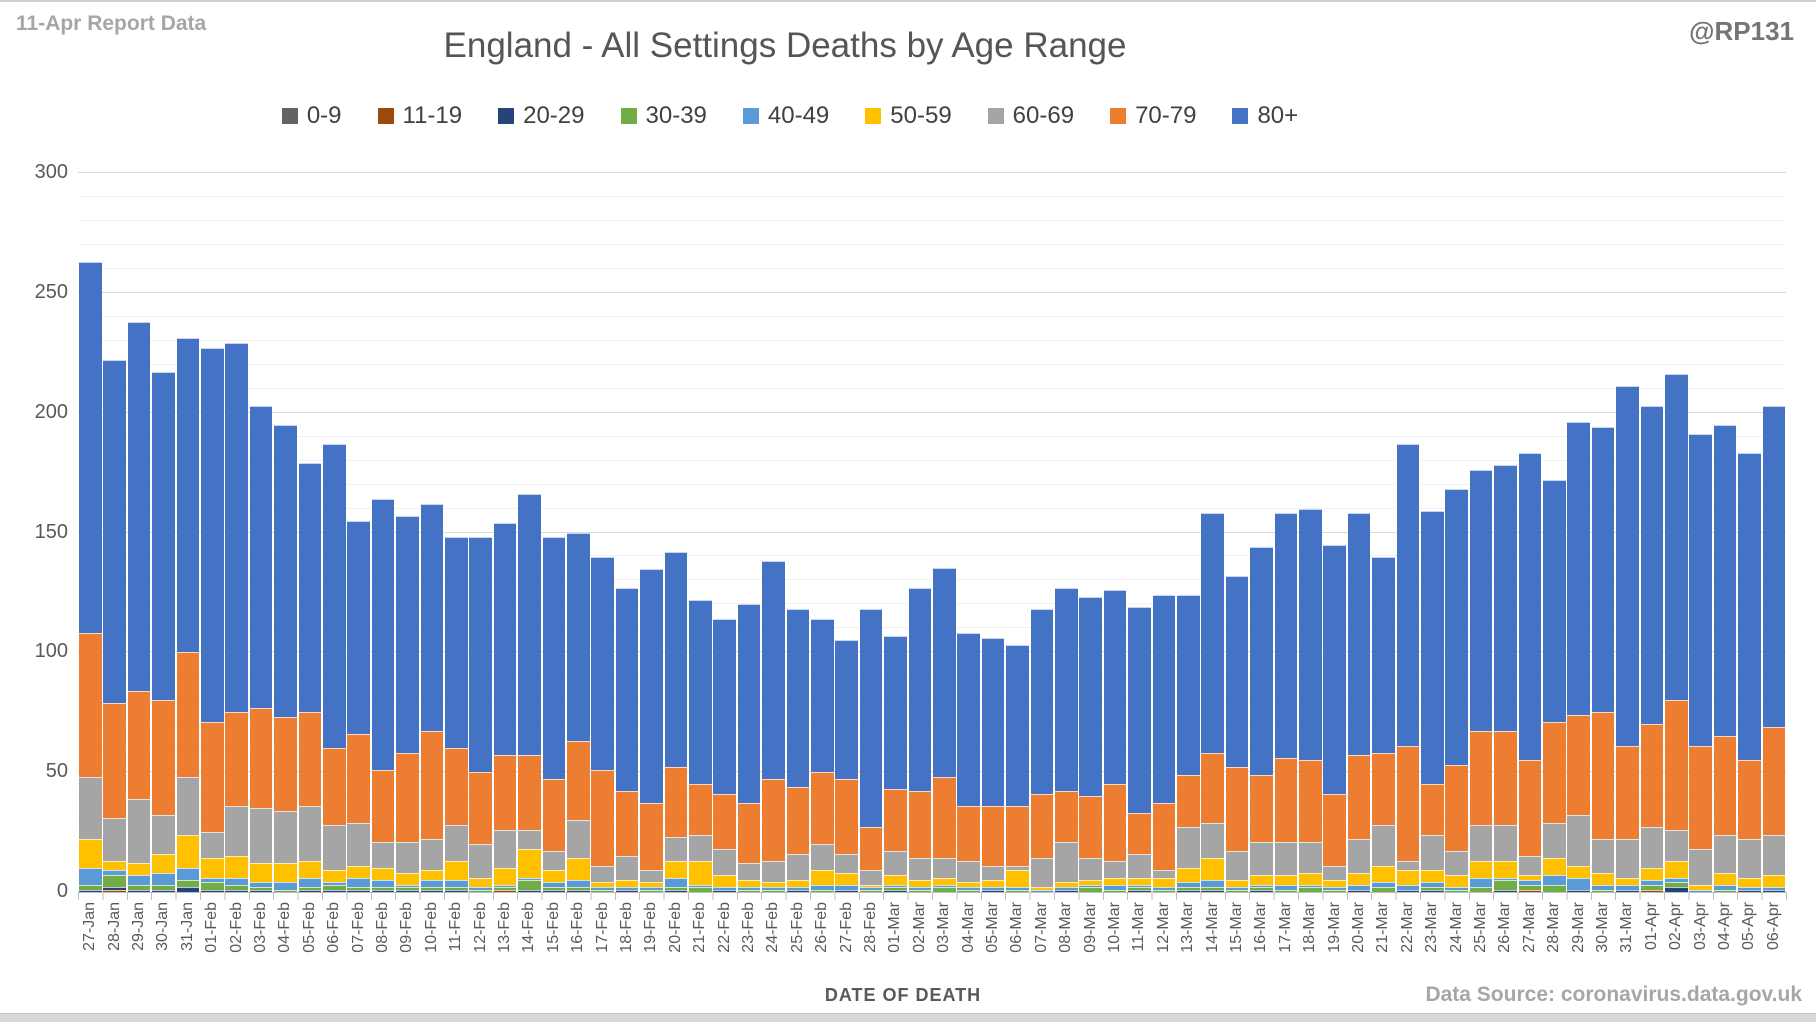  I want to click on bar-04-mar, so click(968, 532).